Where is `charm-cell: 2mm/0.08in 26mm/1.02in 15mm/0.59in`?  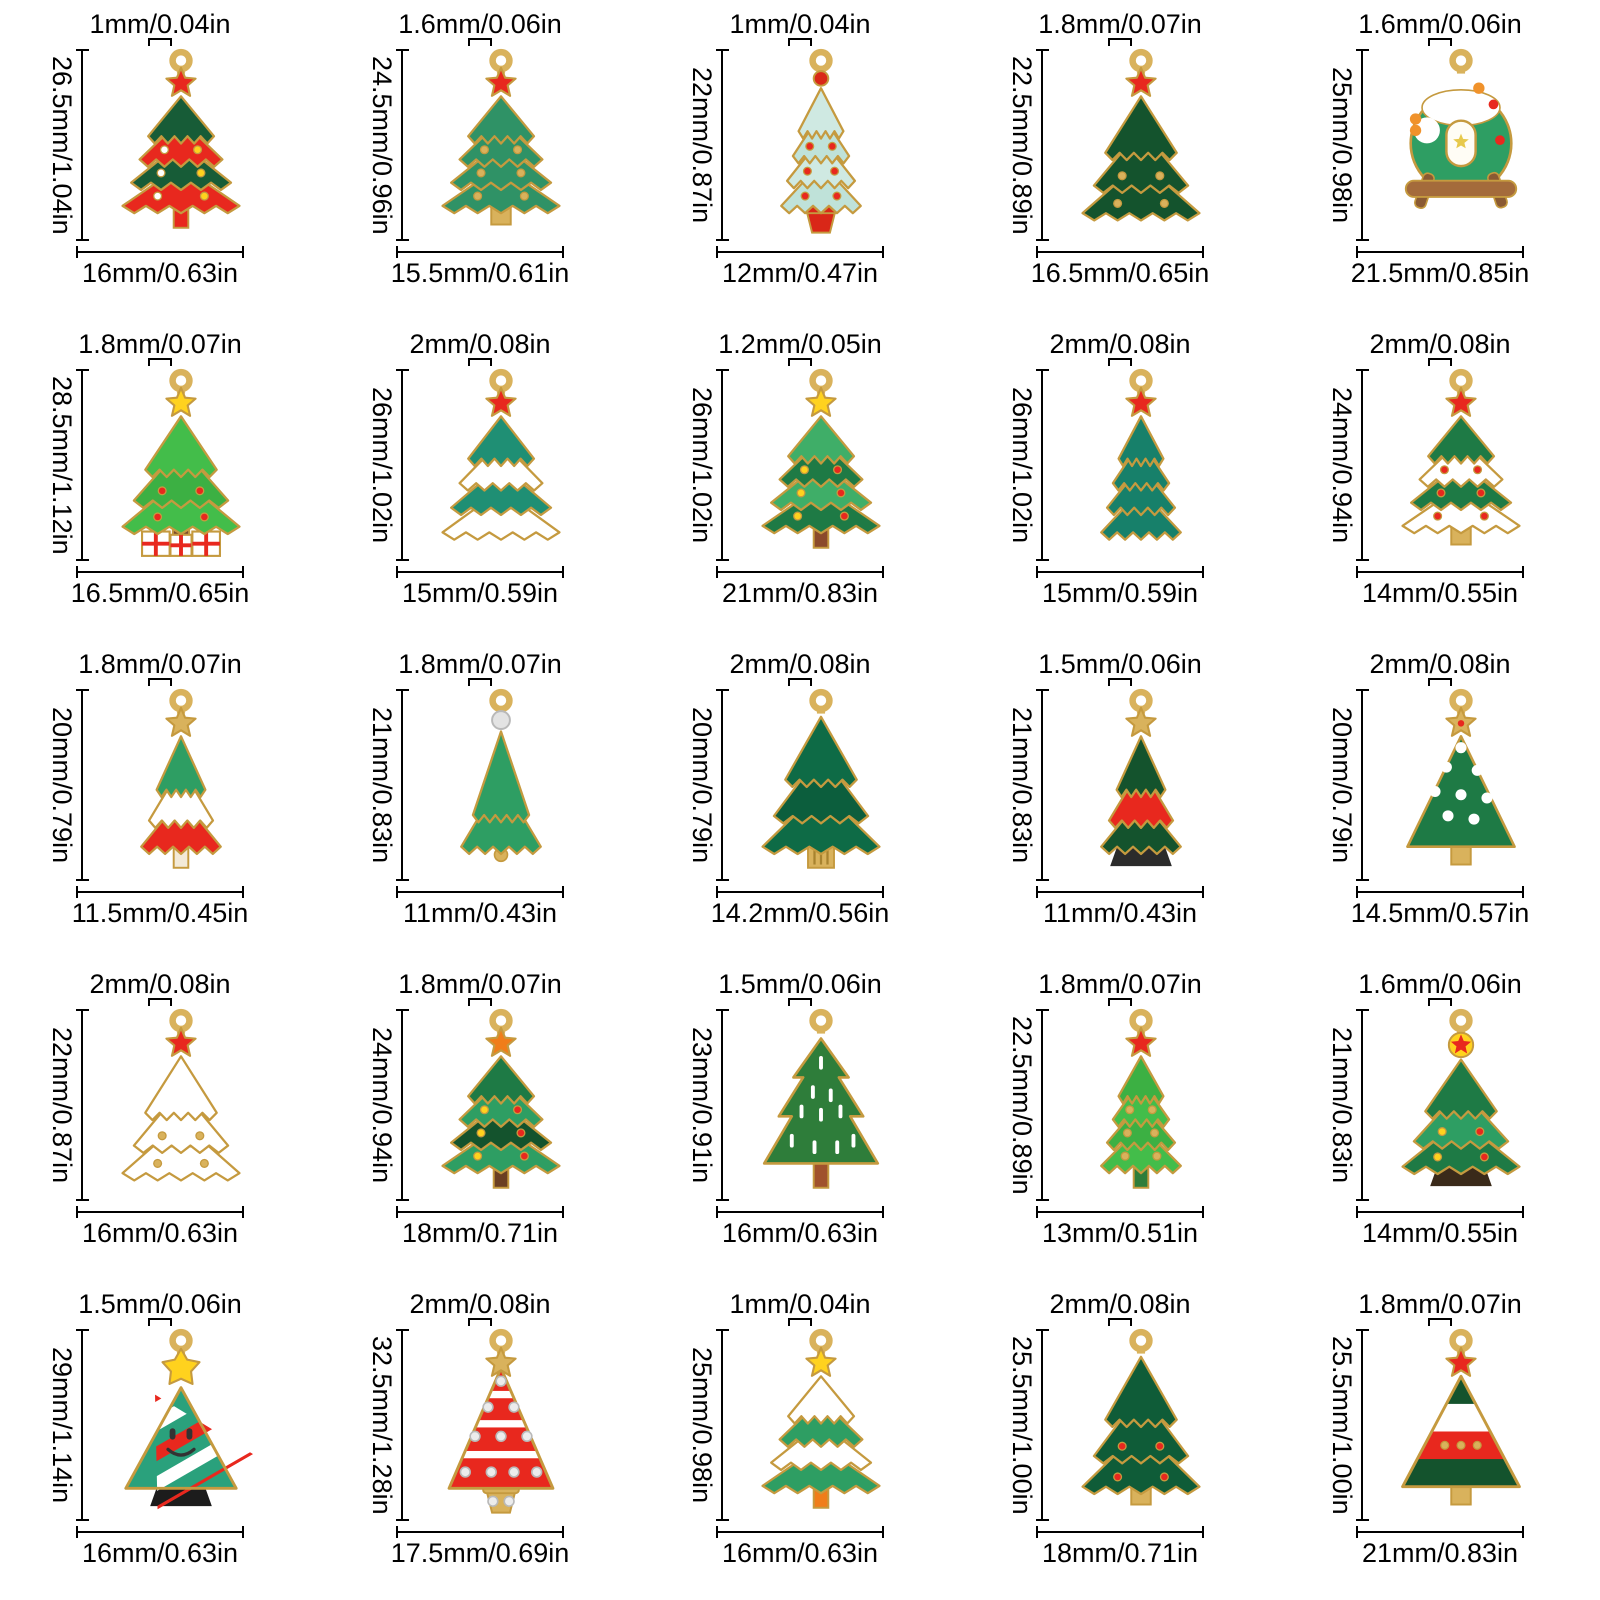 charm-cell: 2mm/0.08in 26mm/1.02in 15mm/0.59in is located at coordinates (1120, 480).